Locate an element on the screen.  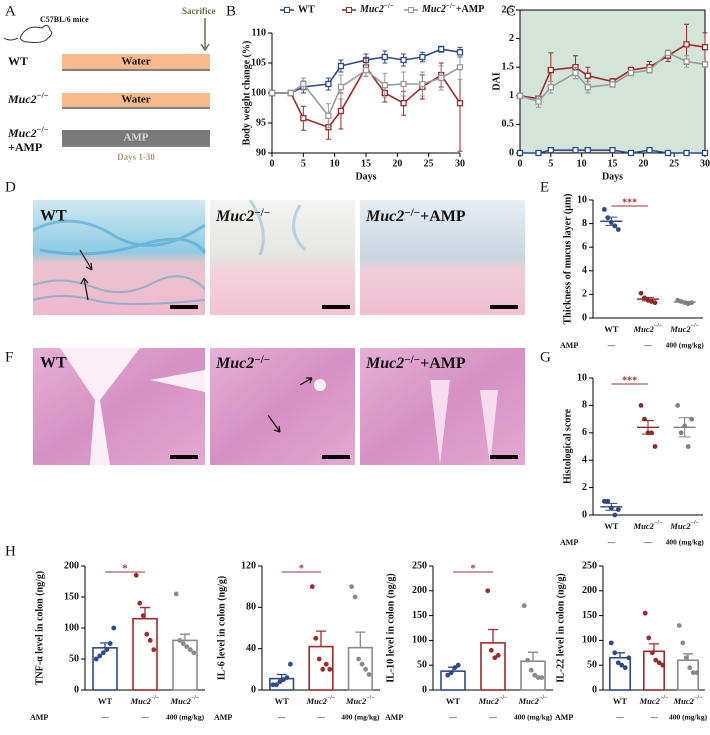
panel-letter: G is located at coordinates (545, 357).